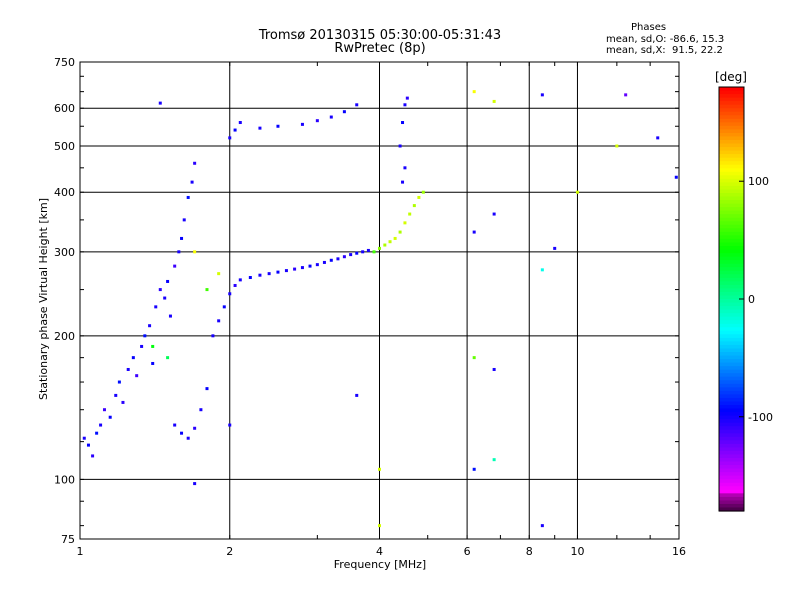 This screenshot has width=800, height=600. I want to click on y-tick-label: 100, so click(64, 479).